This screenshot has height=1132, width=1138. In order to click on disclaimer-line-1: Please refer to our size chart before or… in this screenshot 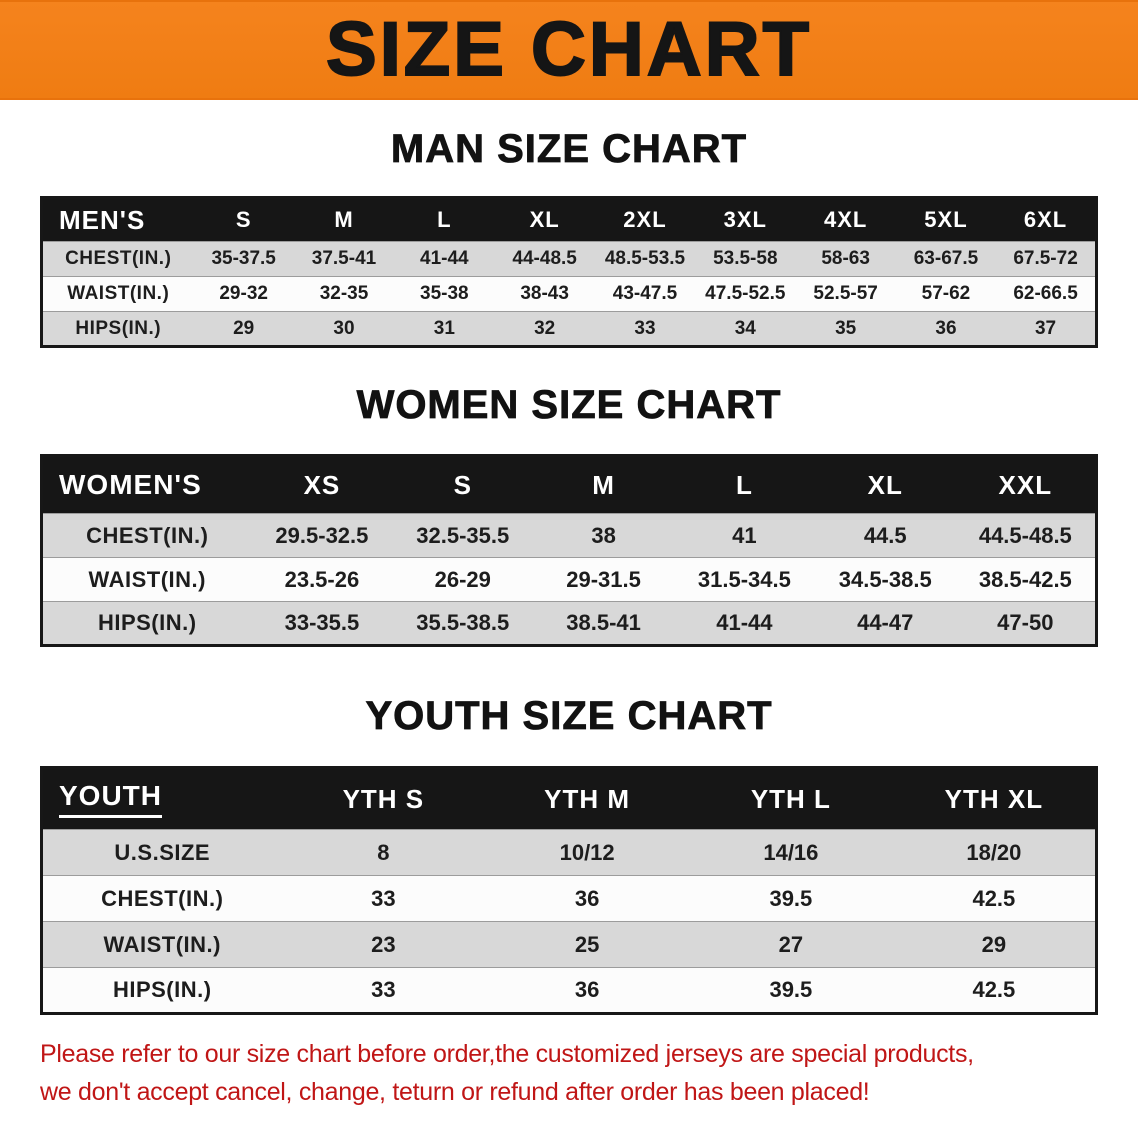, I will do `click(507, 1054)`.